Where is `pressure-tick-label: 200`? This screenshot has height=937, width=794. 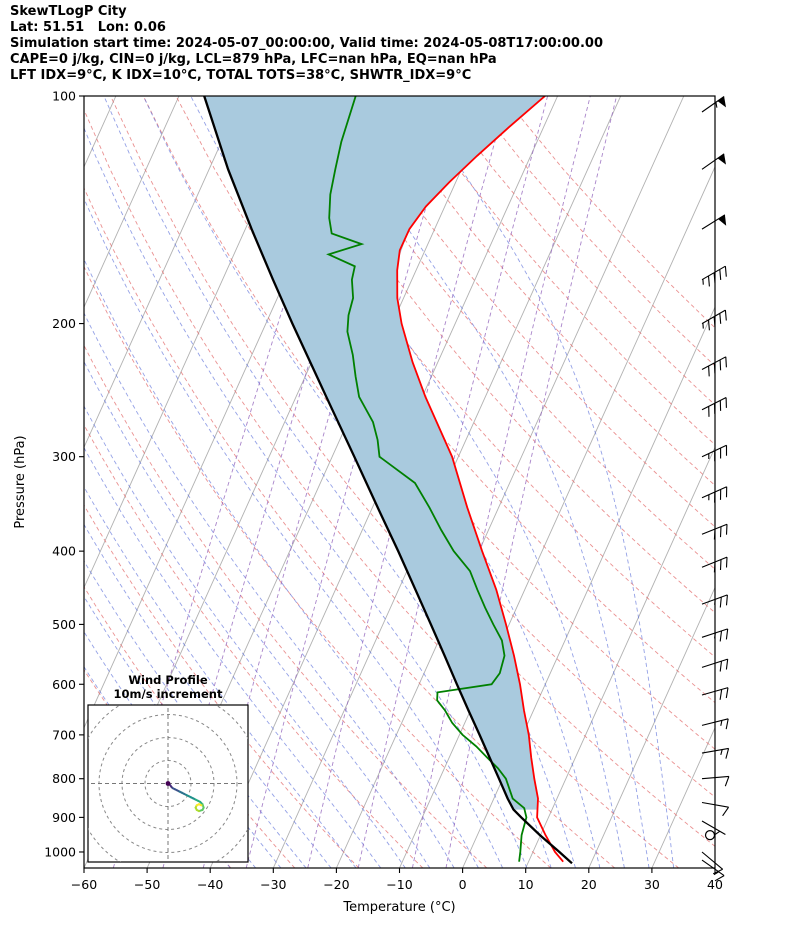 pressure-tick-label: 200 is located at coordinates (64, 323).